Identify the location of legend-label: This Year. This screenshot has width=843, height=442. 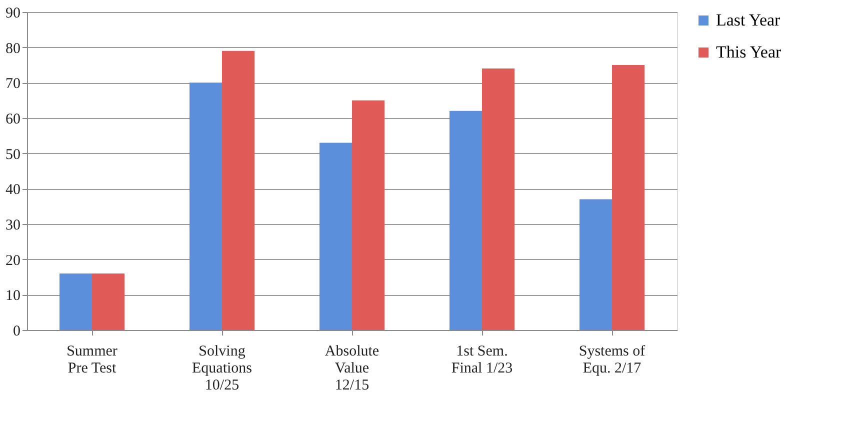
(749, 52).